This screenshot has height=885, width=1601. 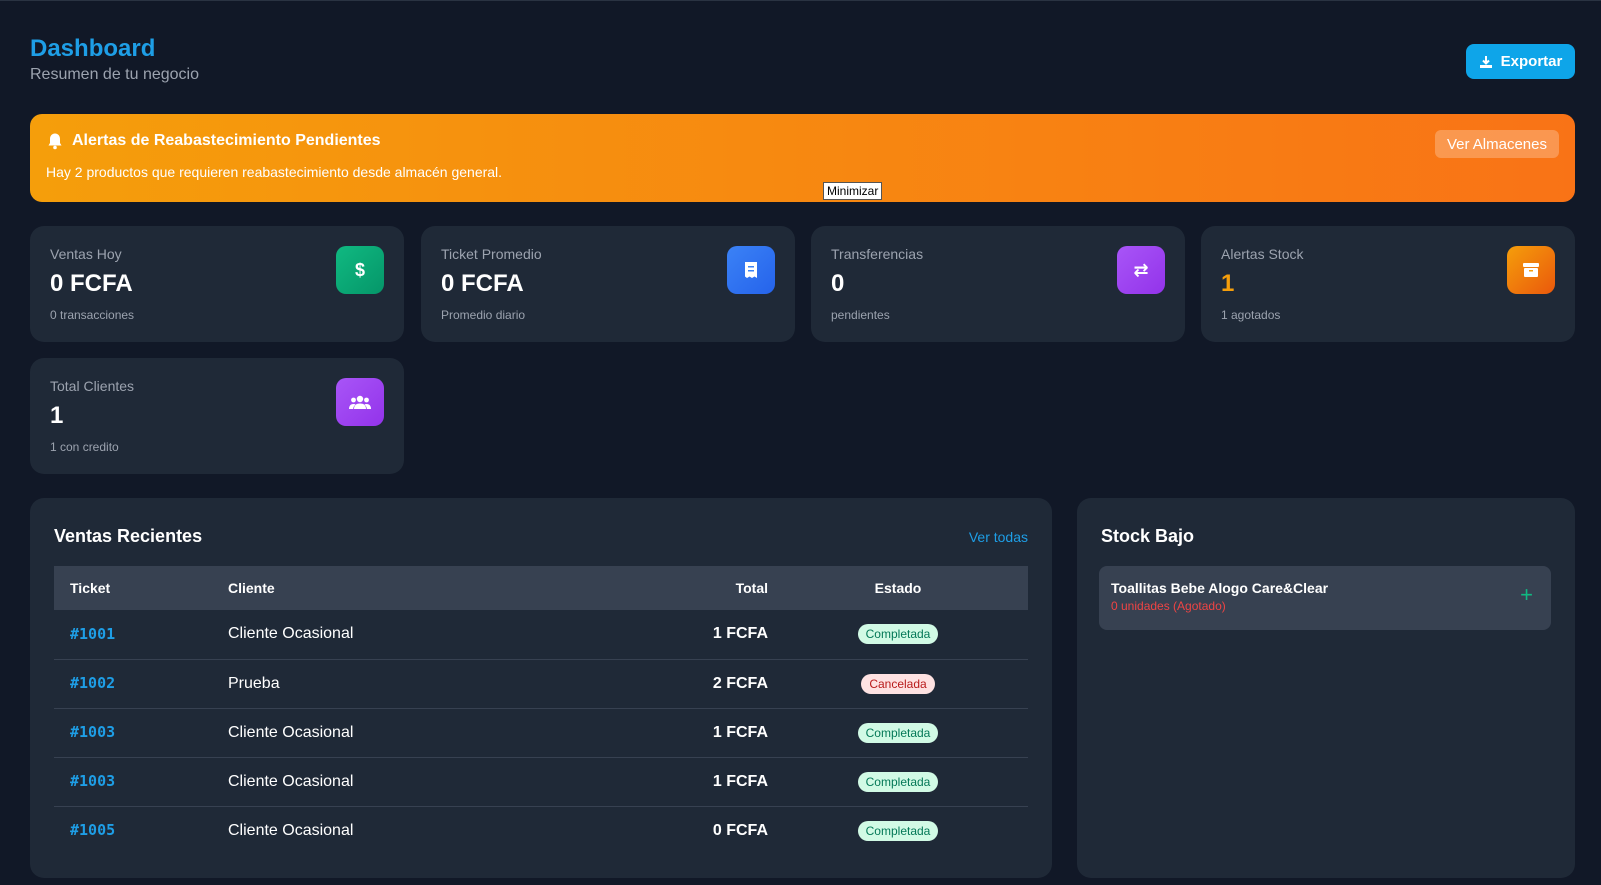 I want to click on stat-subtext: 0 transacciones, so click(x=92, y=315).